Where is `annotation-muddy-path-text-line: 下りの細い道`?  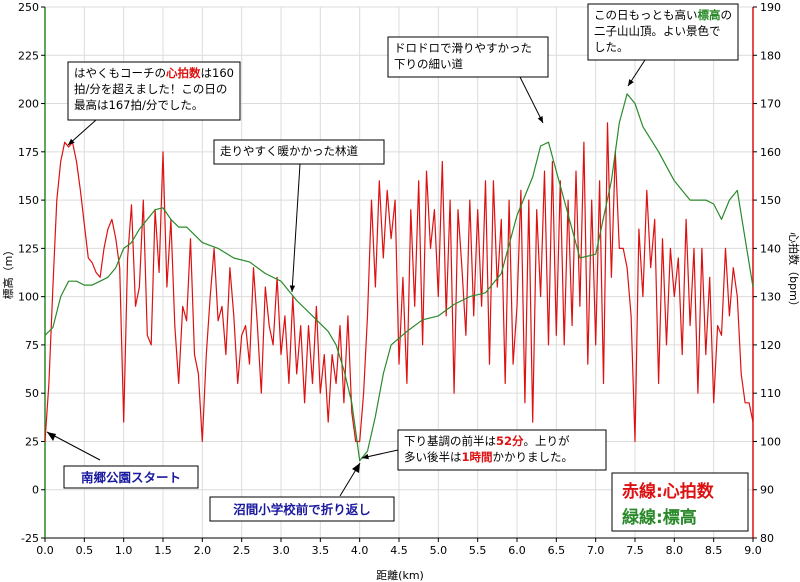
annotation-muddy-path-text-line: 下りの細い道 is located at coordinates (428, 64).